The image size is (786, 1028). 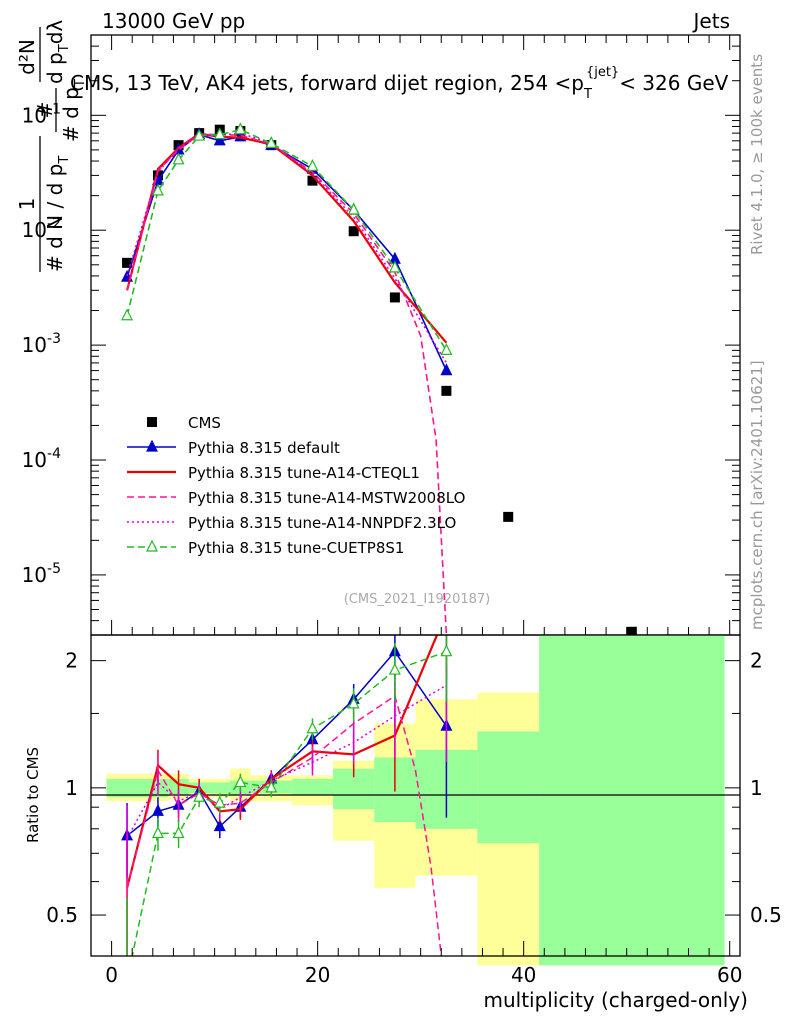 I want to click on plot-title-sup: {jet}, so click(x=602, y=72).